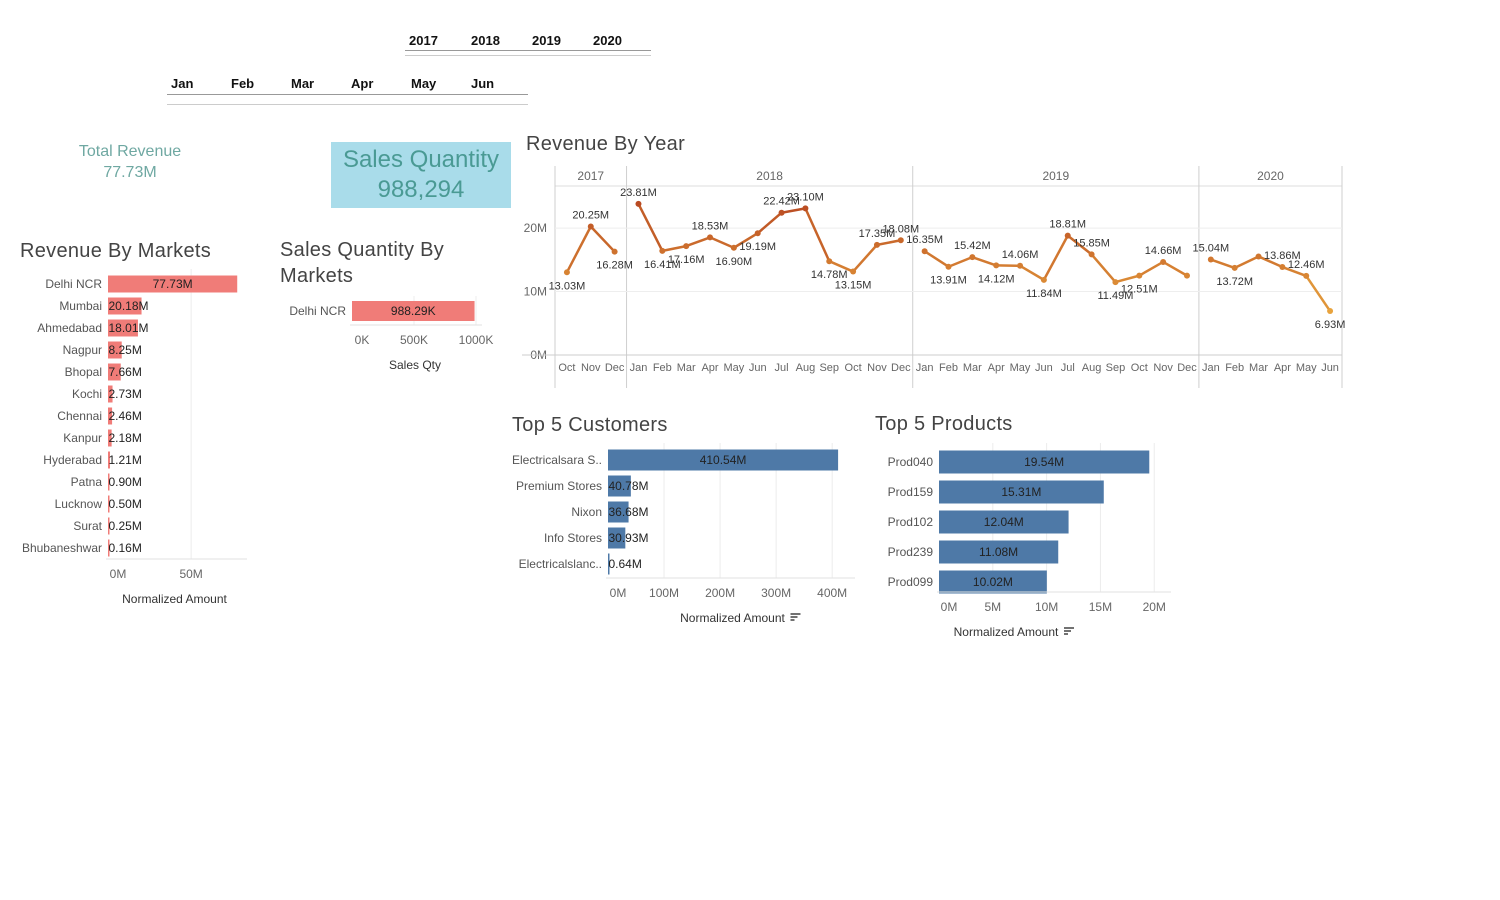  Describe the element at coordinates (662, 368) in the screenshot. I see `x-tick-label: Feb` at that location.